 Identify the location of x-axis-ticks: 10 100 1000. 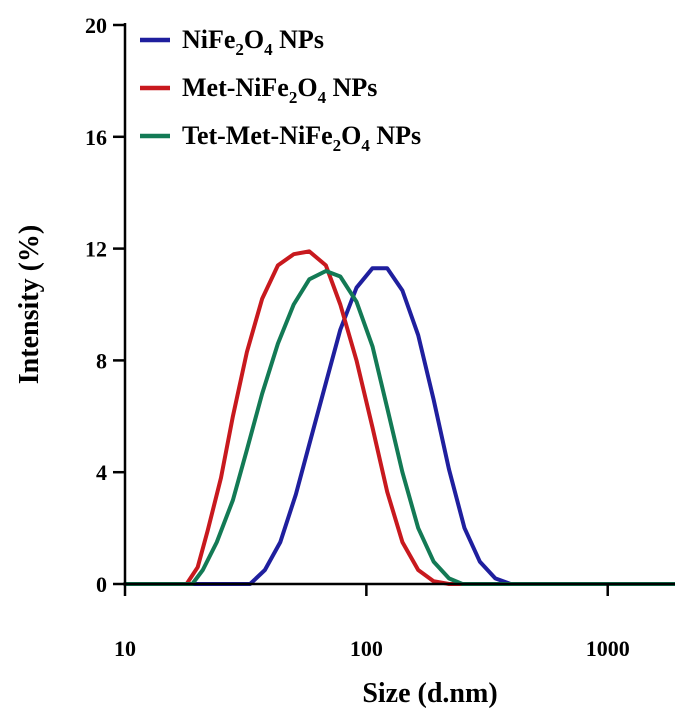
(372, 622).